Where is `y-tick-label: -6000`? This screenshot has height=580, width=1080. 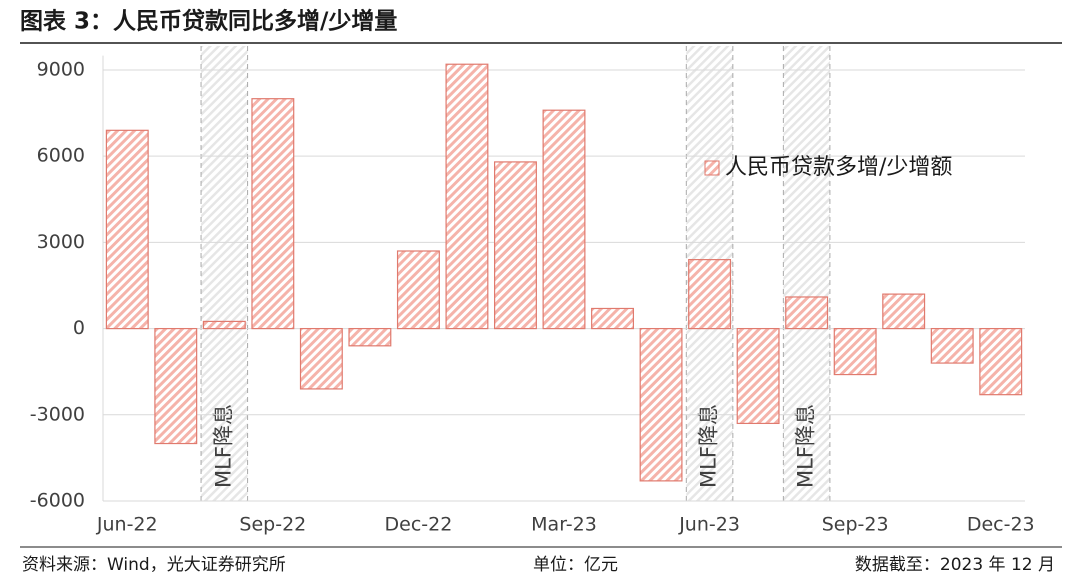 y-tick-label: -6000 is located at coordinates (57, 501).